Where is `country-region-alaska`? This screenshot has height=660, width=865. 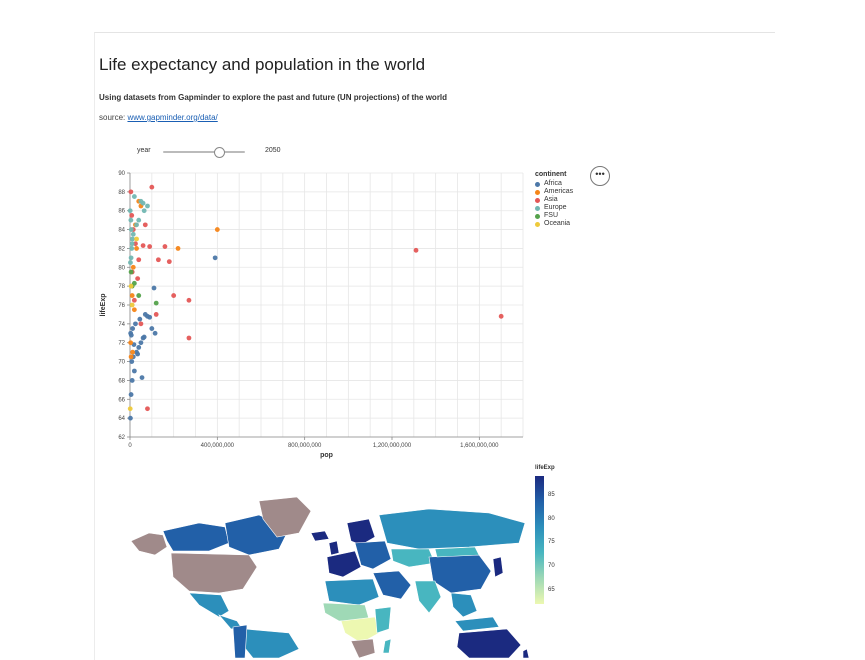 country-region-alaska is located at coordinates (149, 544).